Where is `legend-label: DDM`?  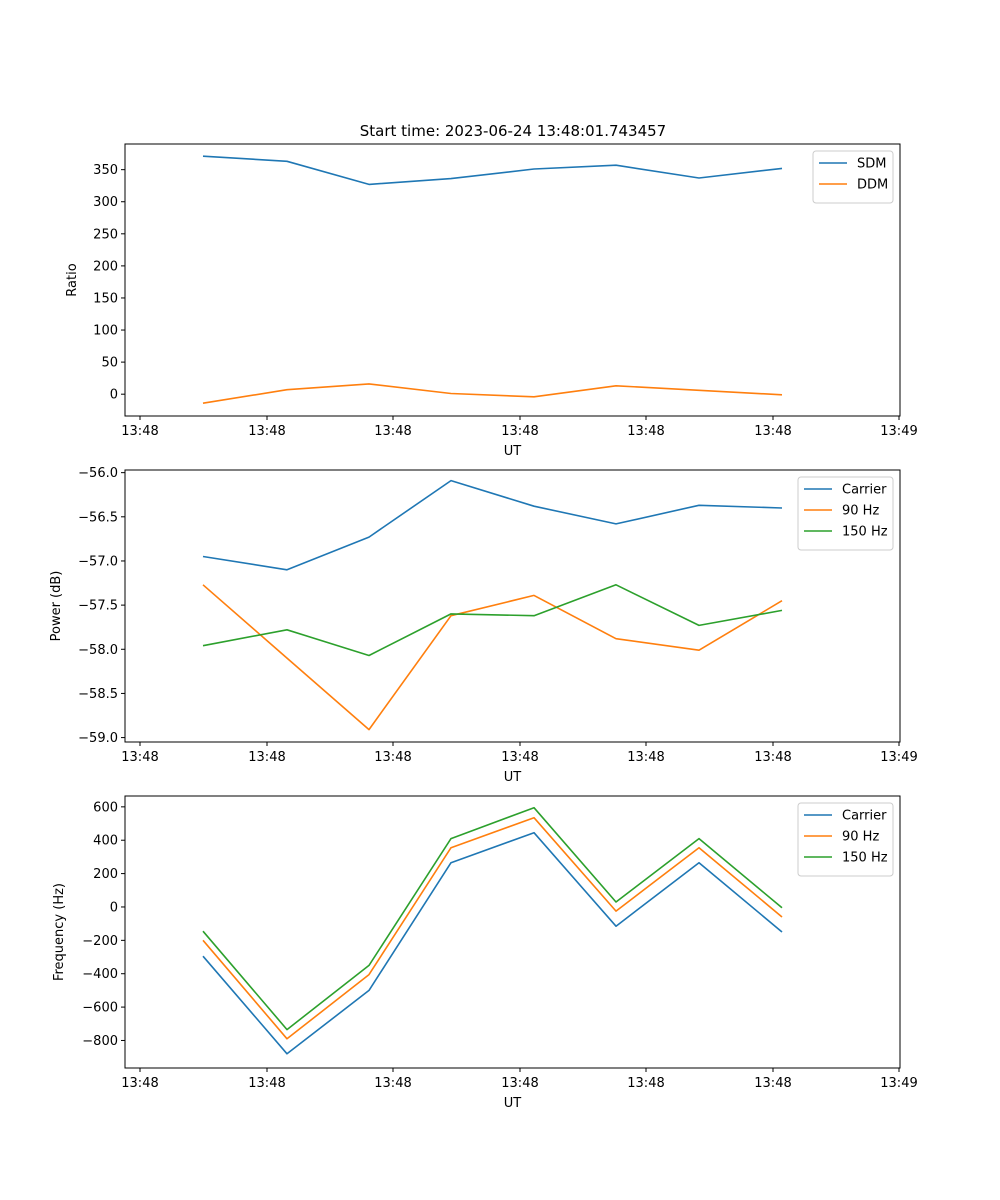 legend-label: DDM is located at coordinates (872, 185).